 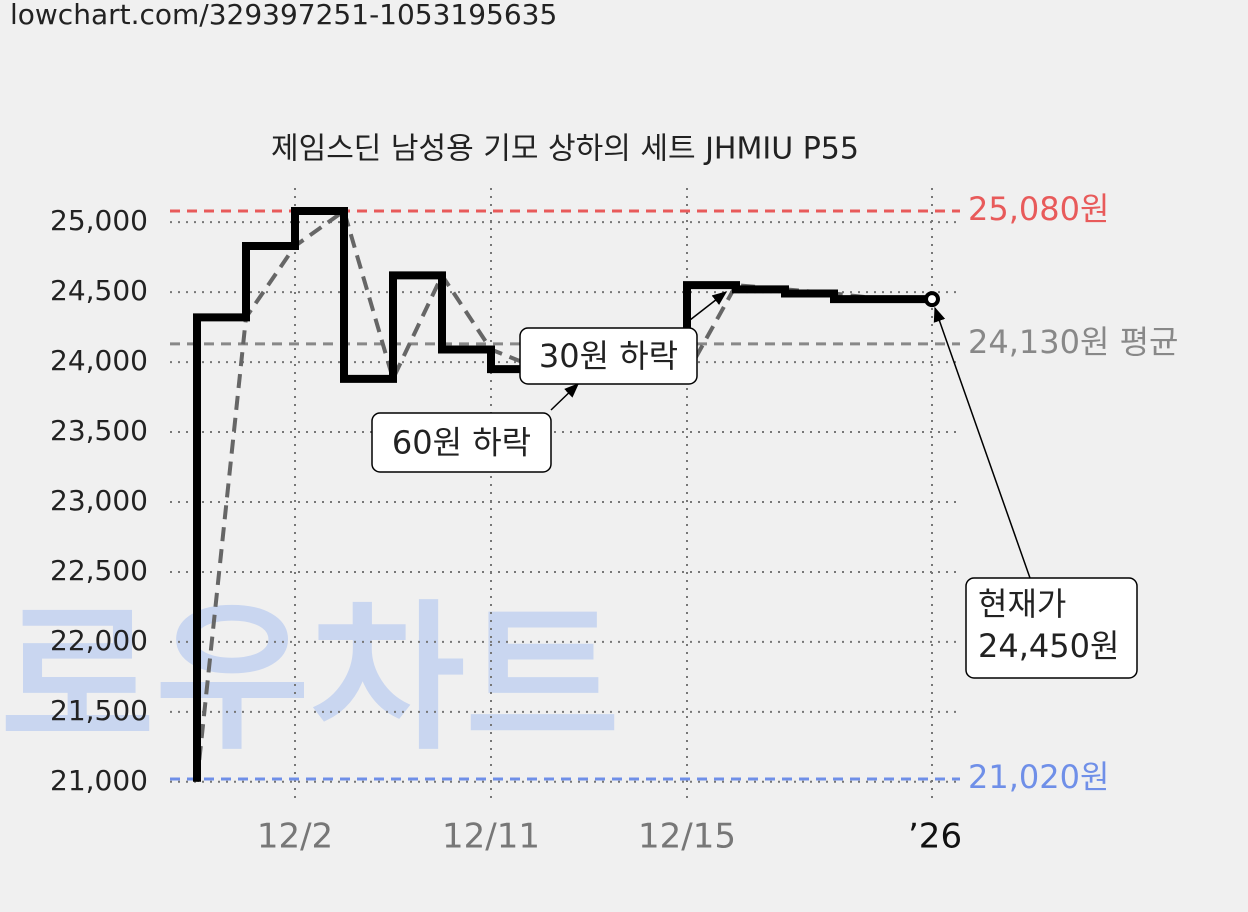 I want to click on current-box, so click(x=1051, y=628).